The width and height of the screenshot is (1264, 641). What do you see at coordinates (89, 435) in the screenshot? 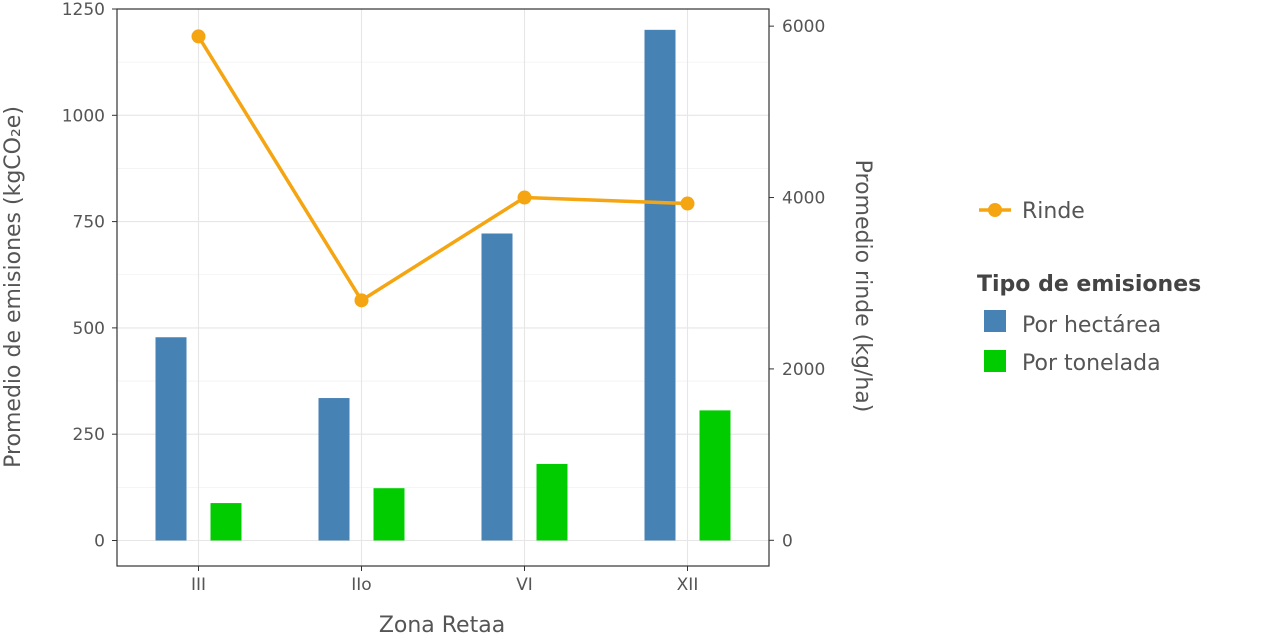
I see `y-tick-label: 250` at bounding box center [89, 435].